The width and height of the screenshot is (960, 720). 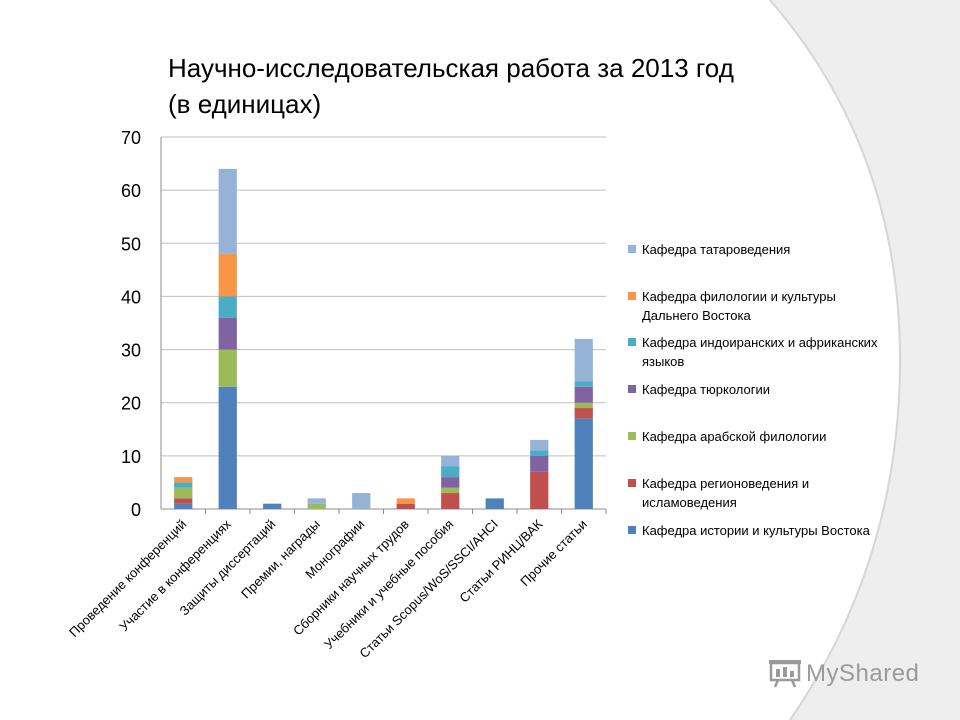 I want to click on y-tick-label: 30, so click(x=131, y=351).